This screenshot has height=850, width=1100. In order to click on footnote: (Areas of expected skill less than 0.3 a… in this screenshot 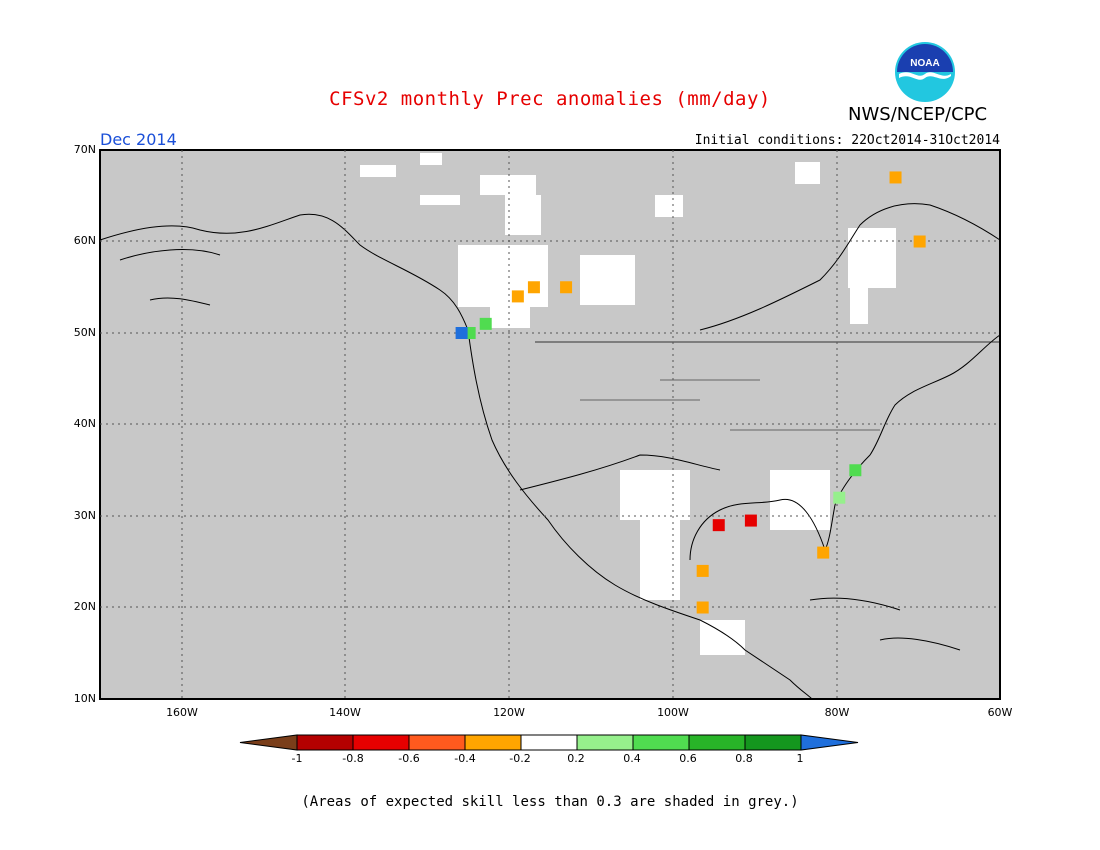, I will do `click(550, 802)`.